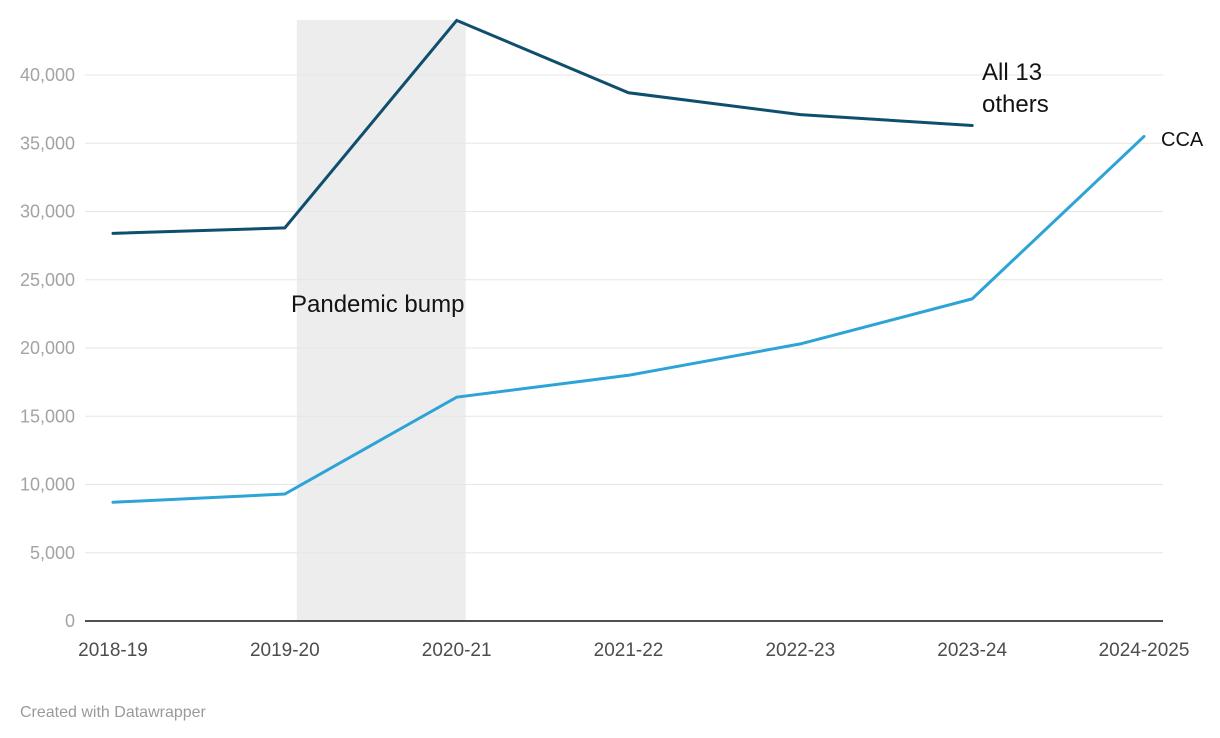  What do you see at coordinates (1144, 650) in the screenshot?
I see `x-axis-tick-label: 2024-2025` at bounding box center [1144, 650].